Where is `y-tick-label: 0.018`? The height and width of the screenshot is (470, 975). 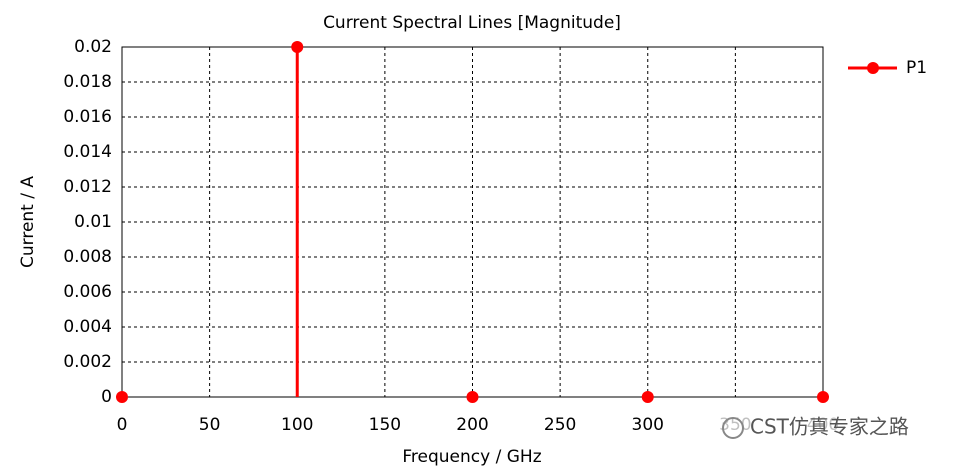 y-tick-label: 0.018 is located at coordinates (87, 82).